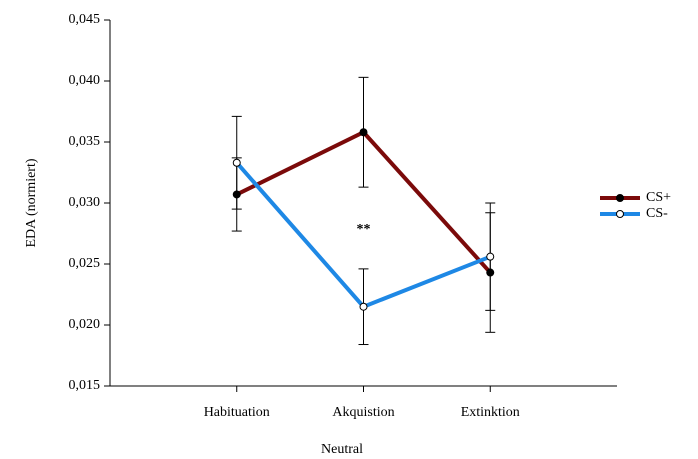 The image size is (698, 459). Describe the element at coordinates (237, 412) in the screenshot. I see `x-tick-label: Habituation` at that location.